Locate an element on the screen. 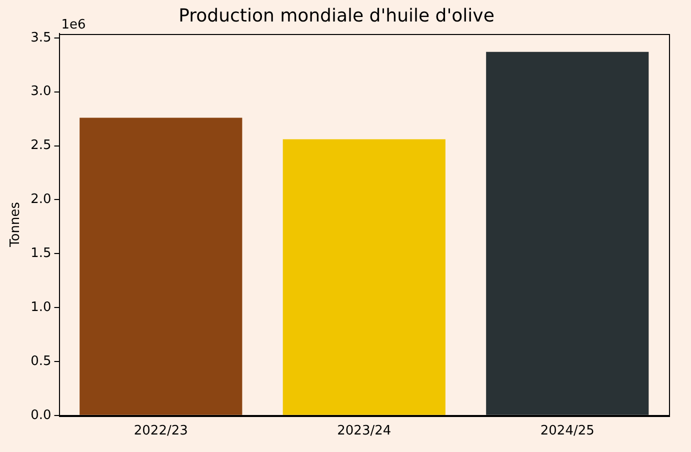 This screenshot has width=691, height=452. y-tick-label: 3.5 is located at coordinates (41, 38).